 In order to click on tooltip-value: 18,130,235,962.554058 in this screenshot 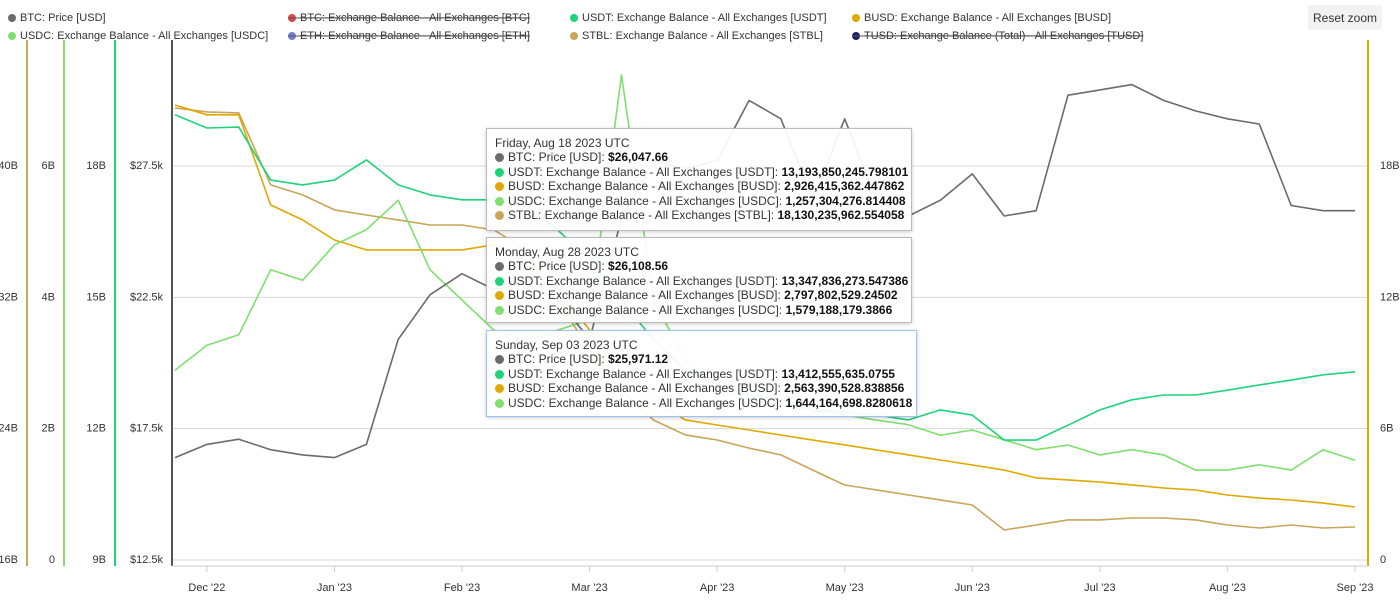, I will do `click(841, 215)`.